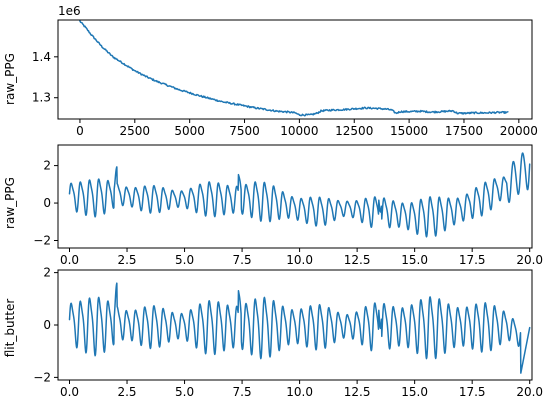  Describe the element at coordinates (69, 392) in the screenshot. I see `bottom-chart-x-tick-label: 0.0` at that location.